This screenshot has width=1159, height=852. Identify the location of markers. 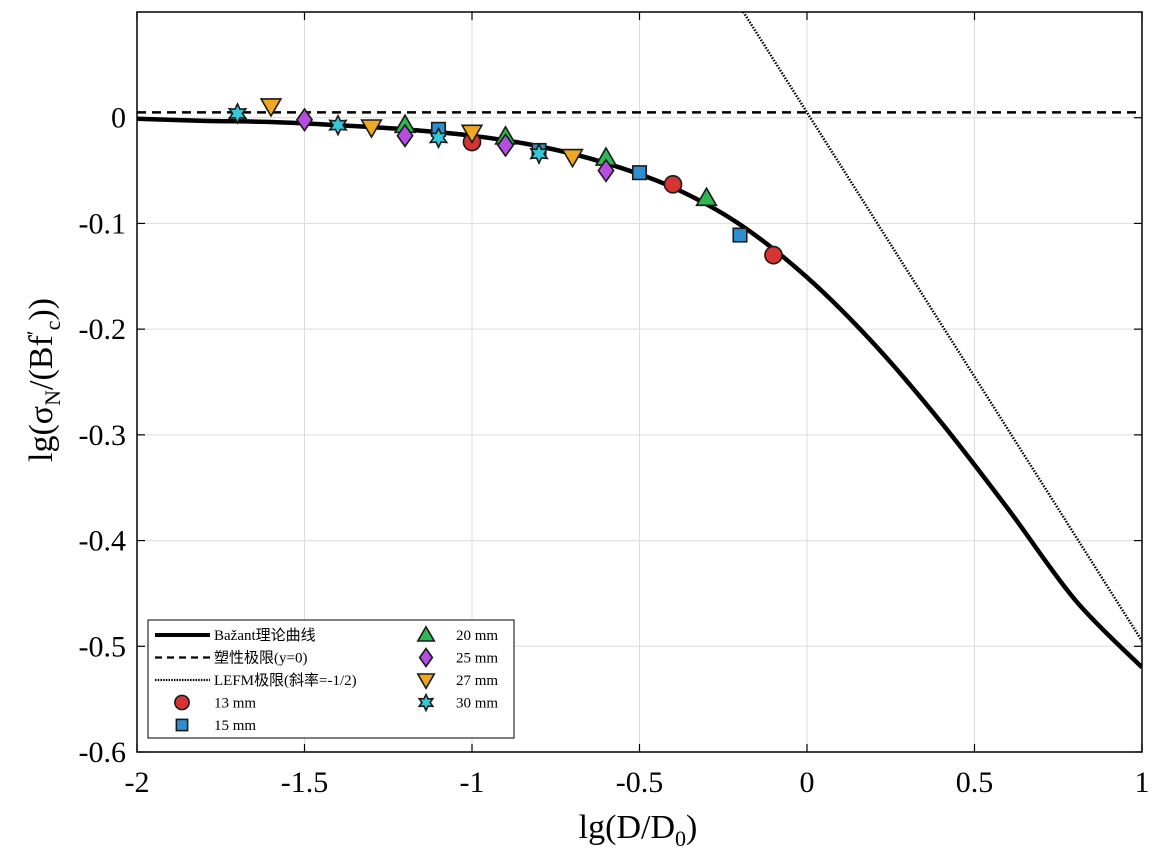
(505, 181).